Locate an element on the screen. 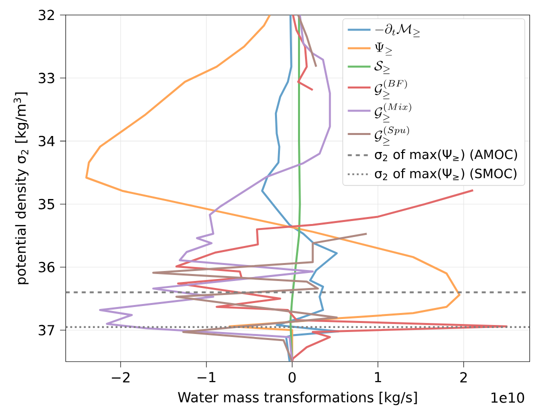  legend-label: $\mathcal{G}^{(Mix)}_{\geq}$ is located at coordinates (393, 112).